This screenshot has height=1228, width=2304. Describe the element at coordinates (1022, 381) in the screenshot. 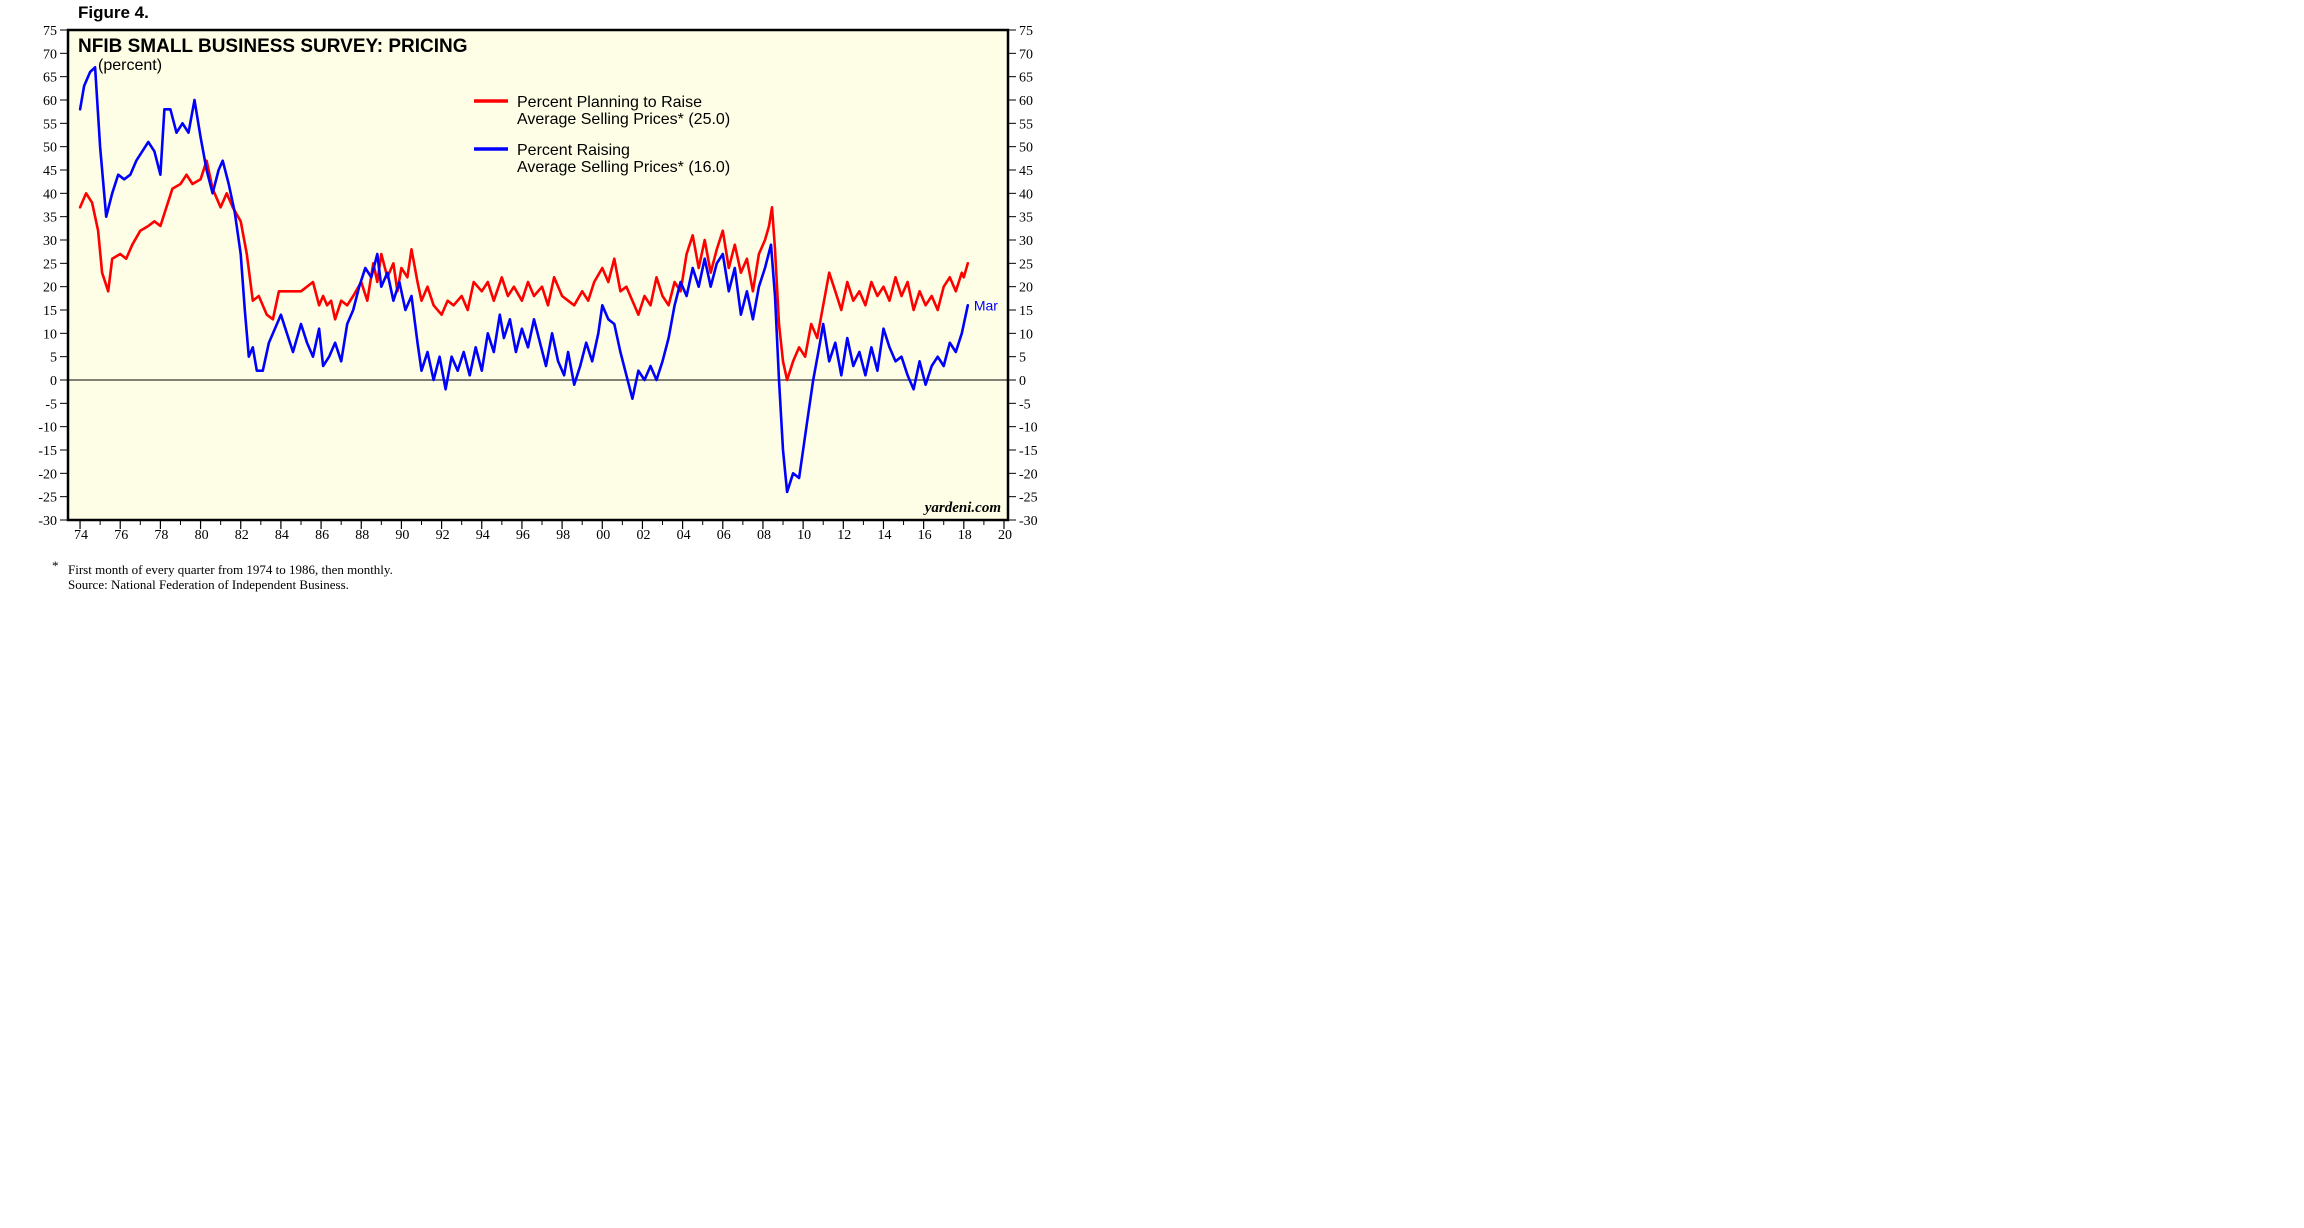

I see `y-tick-label-right: 0` at that location.